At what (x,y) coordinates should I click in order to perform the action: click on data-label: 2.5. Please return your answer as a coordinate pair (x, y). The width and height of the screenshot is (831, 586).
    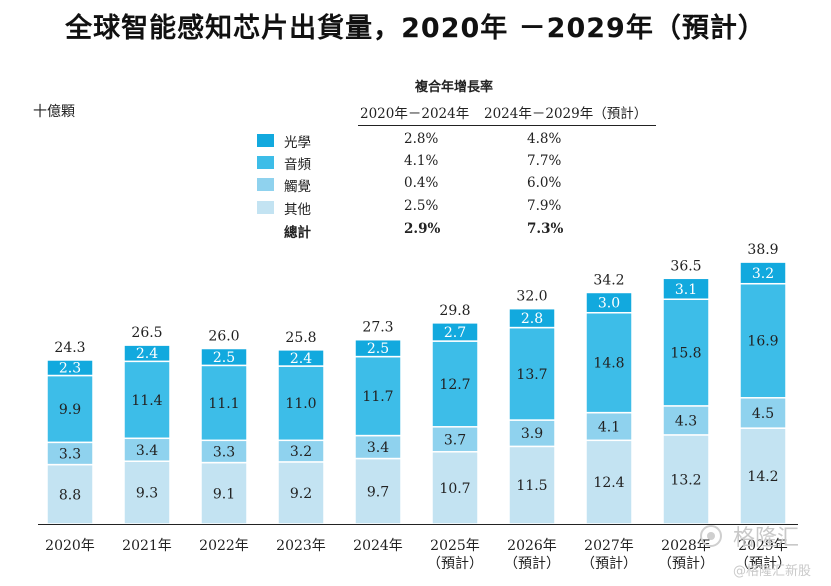
    Looking at the image, I should click on (224, 358).